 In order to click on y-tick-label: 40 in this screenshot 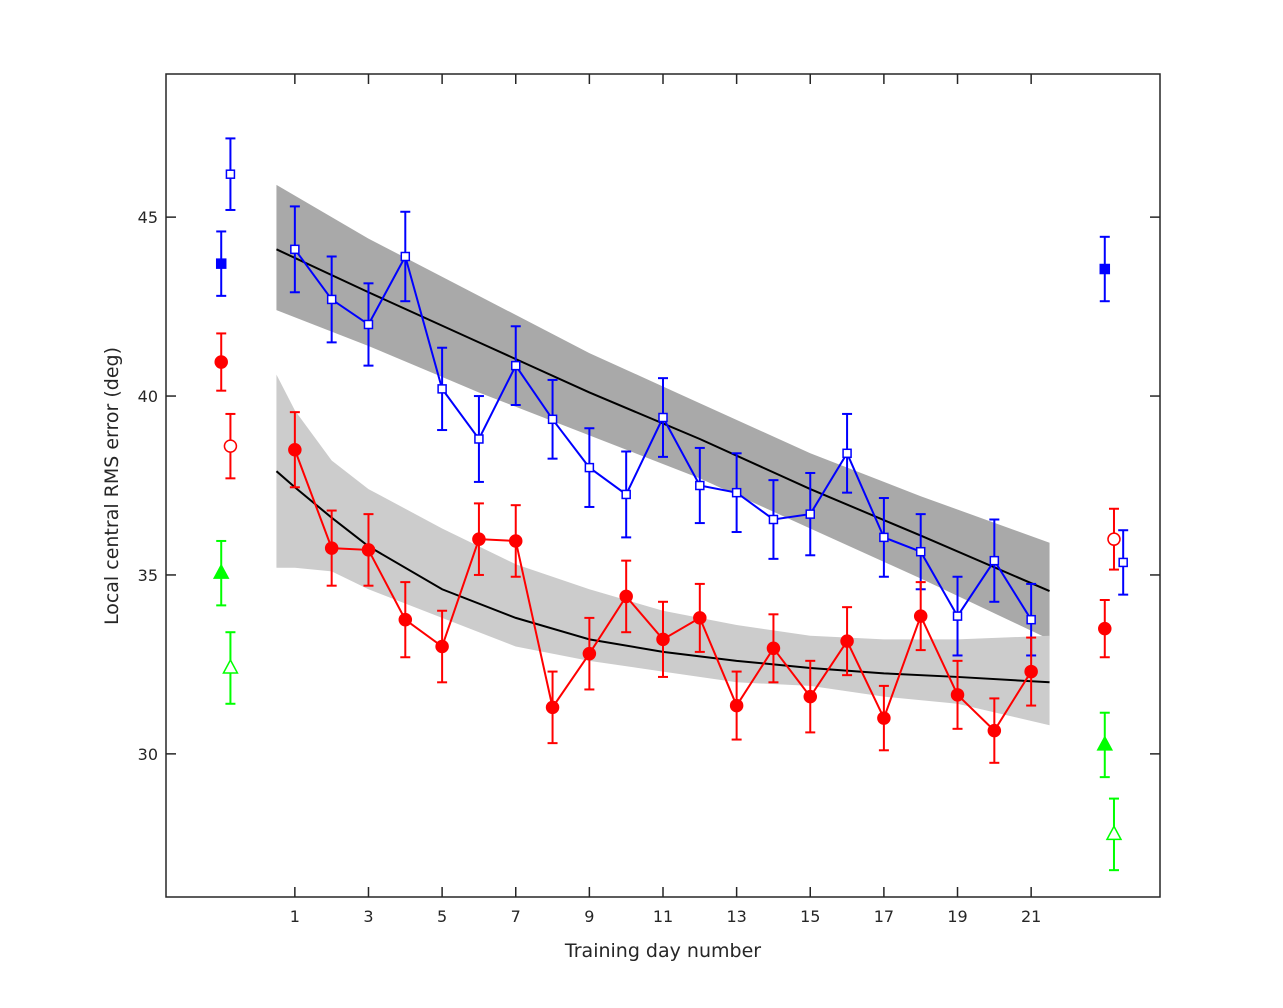, I will do `click(148, 396)`.